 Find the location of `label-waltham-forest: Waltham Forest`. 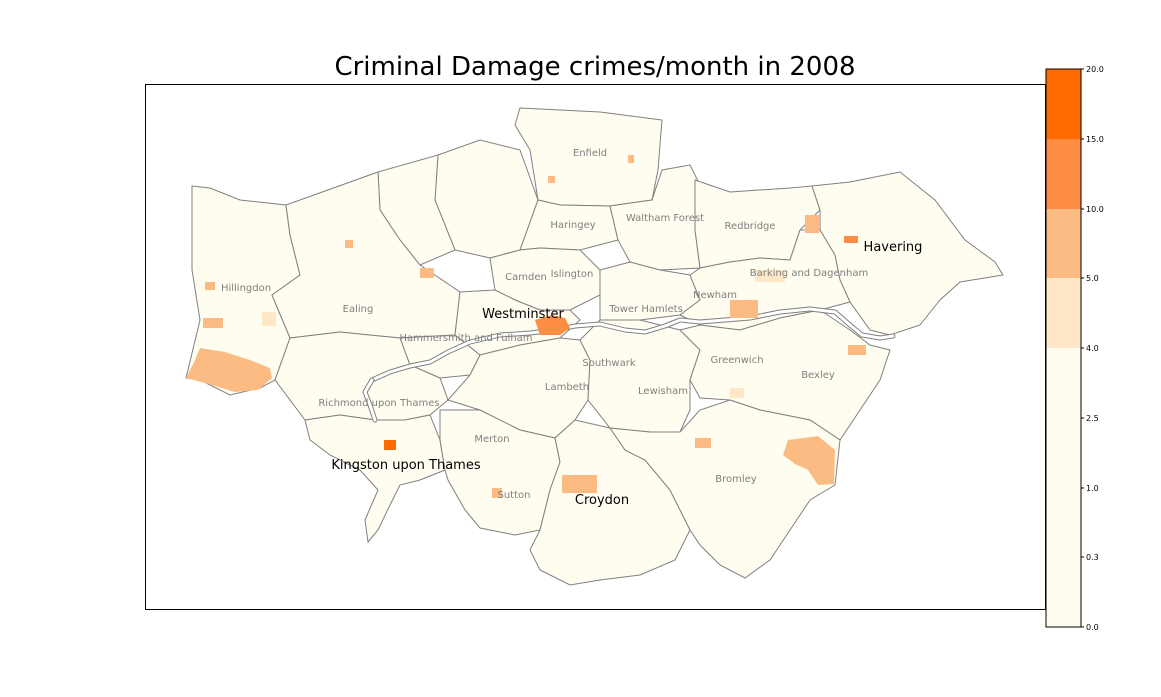

label-waltham-forest: Waltham Forest is located at coordinates (665, 218).